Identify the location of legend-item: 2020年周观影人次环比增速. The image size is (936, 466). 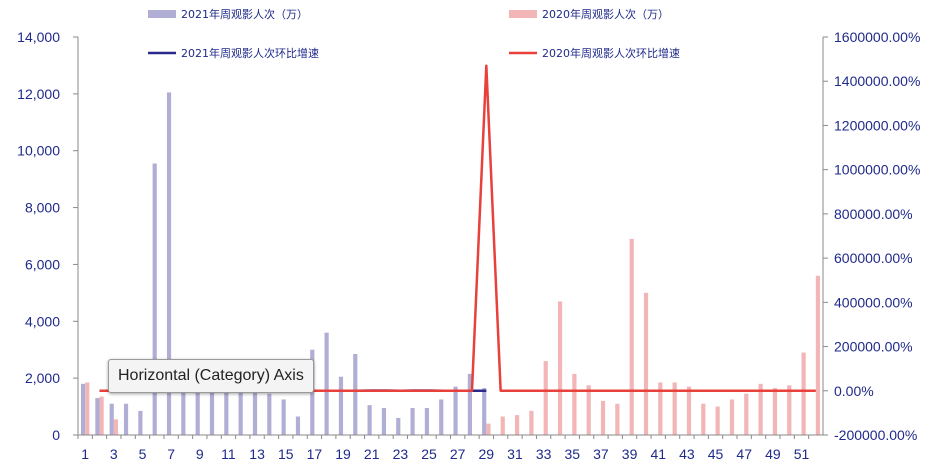
(594, 53).